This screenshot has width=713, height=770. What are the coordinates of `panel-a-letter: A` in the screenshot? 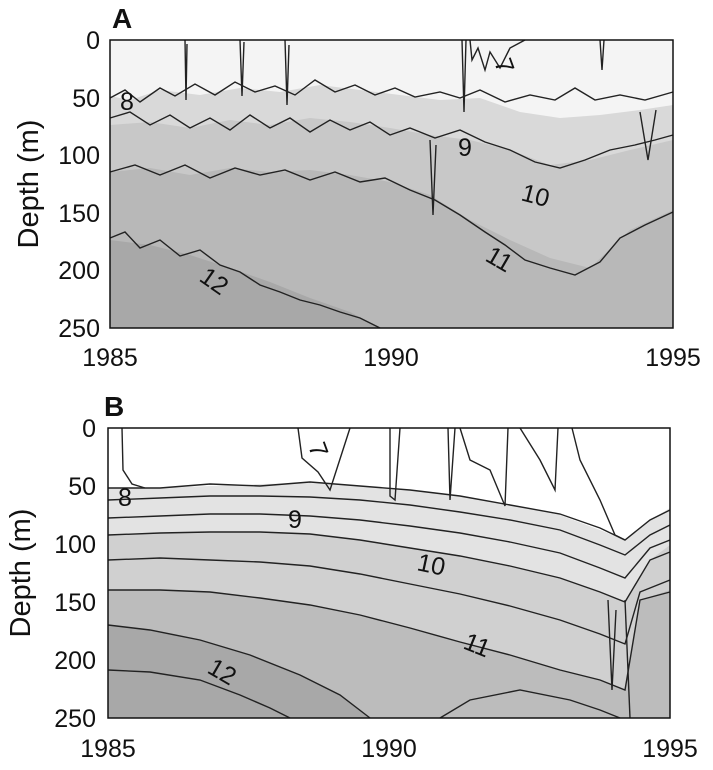 It's located at (122, 18).